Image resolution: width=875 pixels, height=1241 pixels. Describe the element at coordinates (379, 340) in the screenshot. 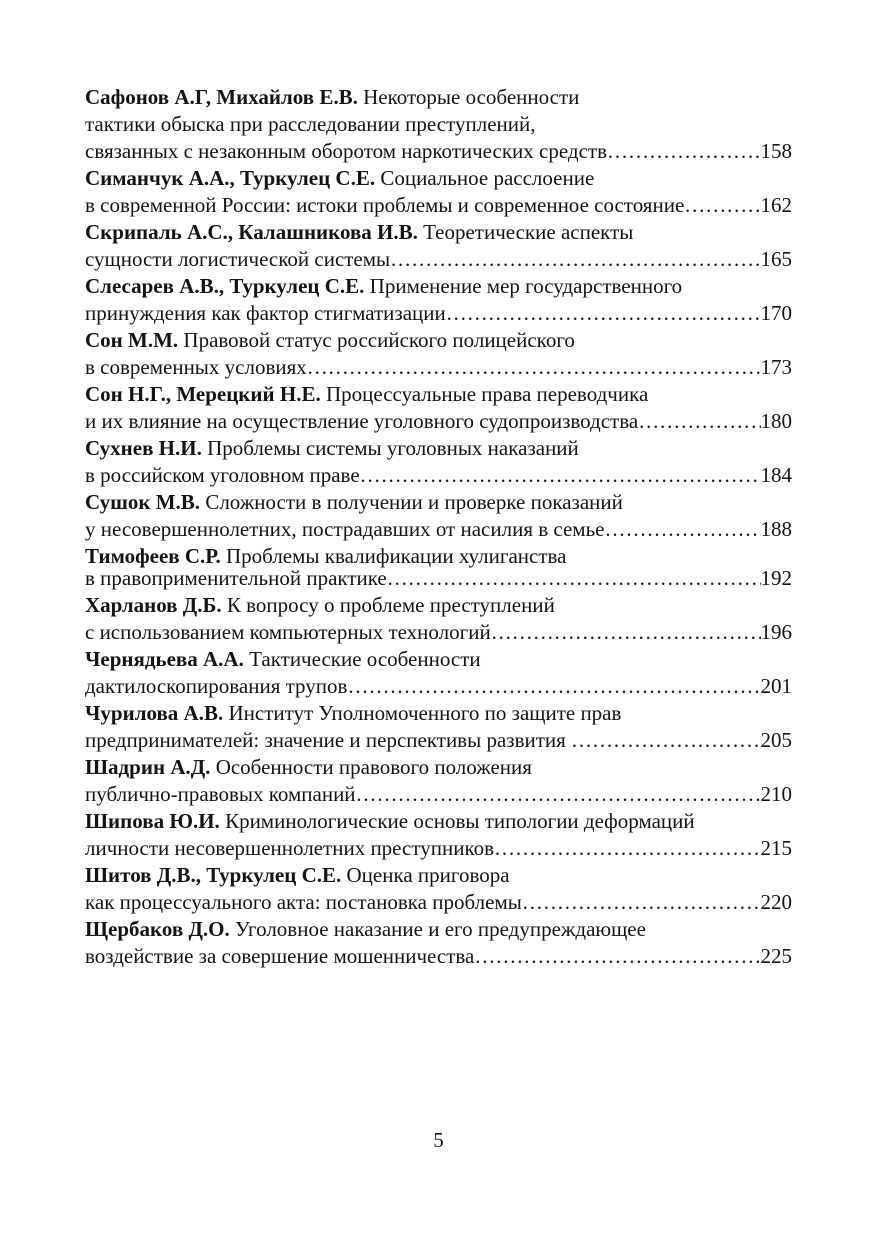

I see `entry-title-start: Правовой статус российского полицейского` at that location.